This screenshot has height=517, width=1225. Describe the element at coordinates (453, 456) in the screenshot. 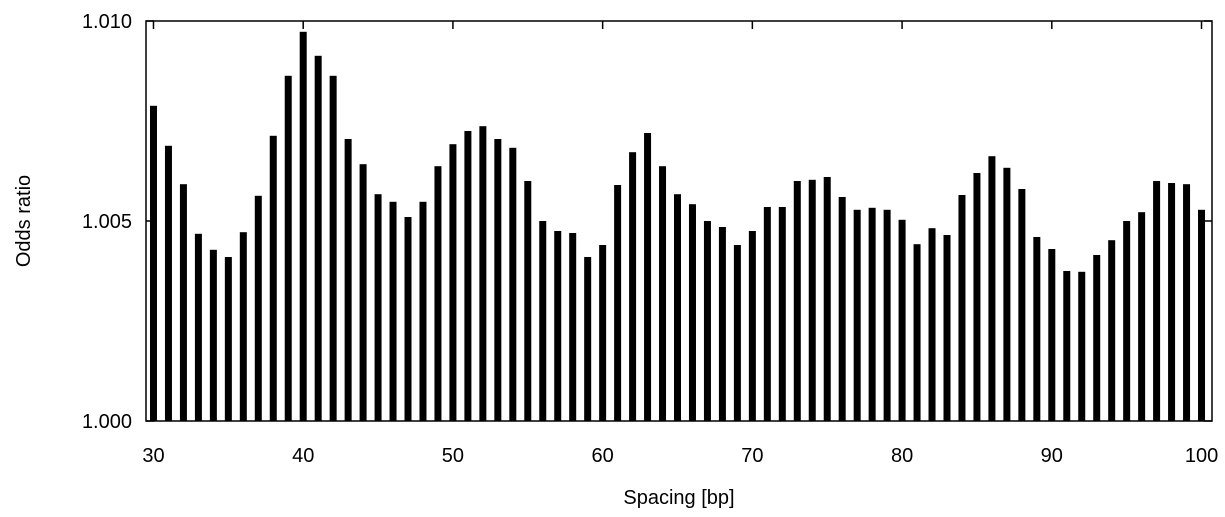

I see `x-tick-label-50: 50` at that location.